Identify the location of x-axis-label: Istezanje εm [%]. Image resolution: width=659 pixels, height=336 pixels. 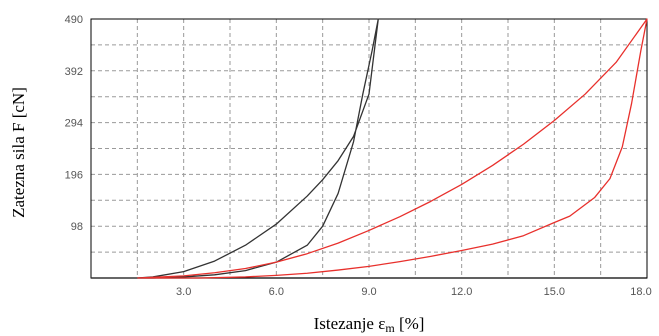
(369, 324).